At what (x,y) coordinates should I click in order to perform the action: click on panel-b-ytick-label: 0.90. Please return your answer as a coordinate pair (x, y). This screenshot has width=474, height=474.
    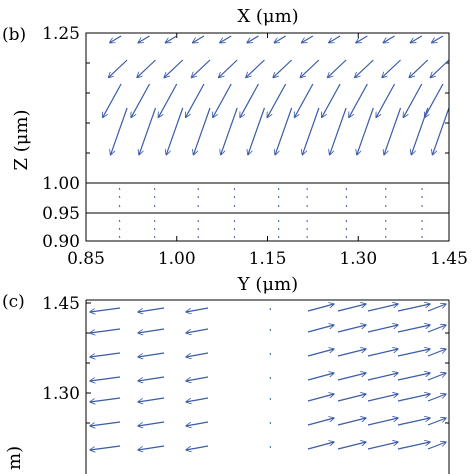
    Looking at the image, I should click on (61, 242).